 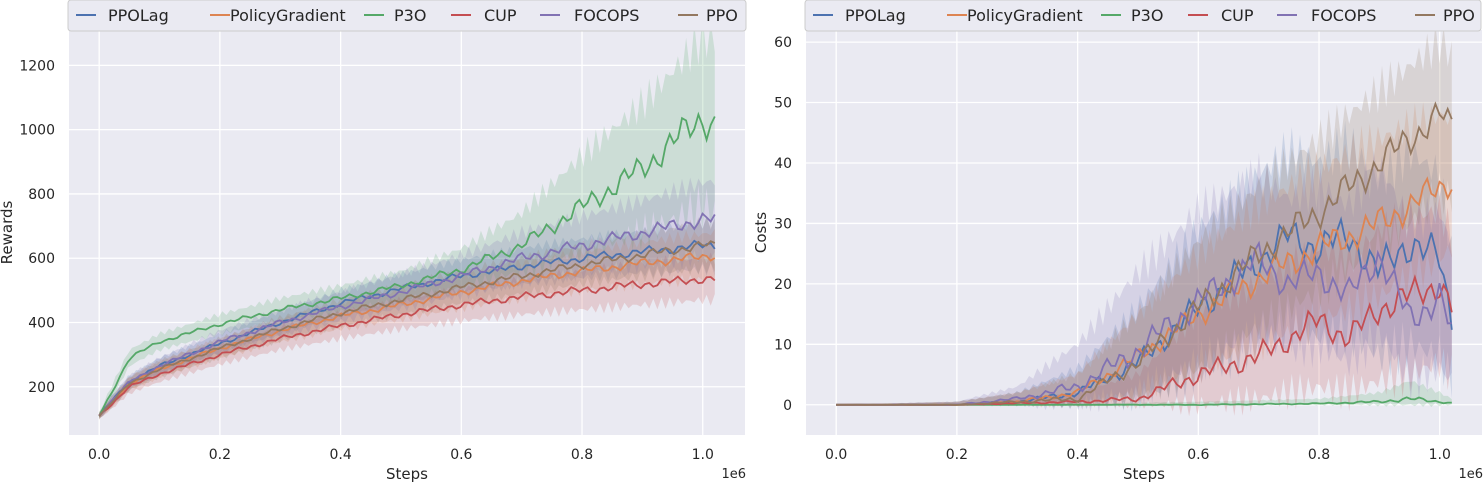 What do you see at coordinates (733, 474) in the screenshot?
I see `rewards-x-scale-note: 1e6` at bounding box center [733, 474].